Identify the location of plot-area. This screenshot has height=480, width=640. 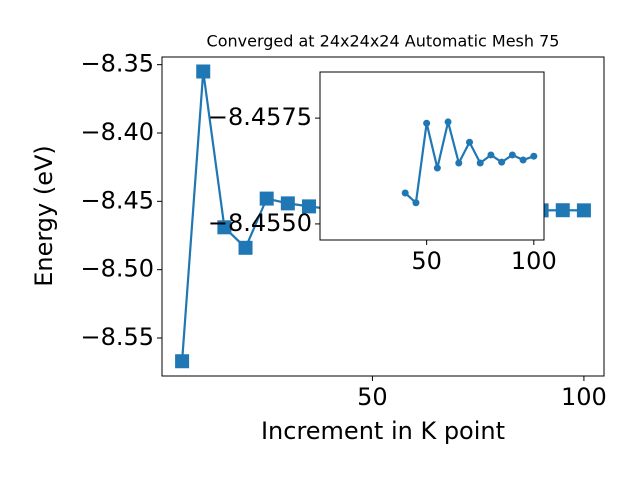
(432, 156).